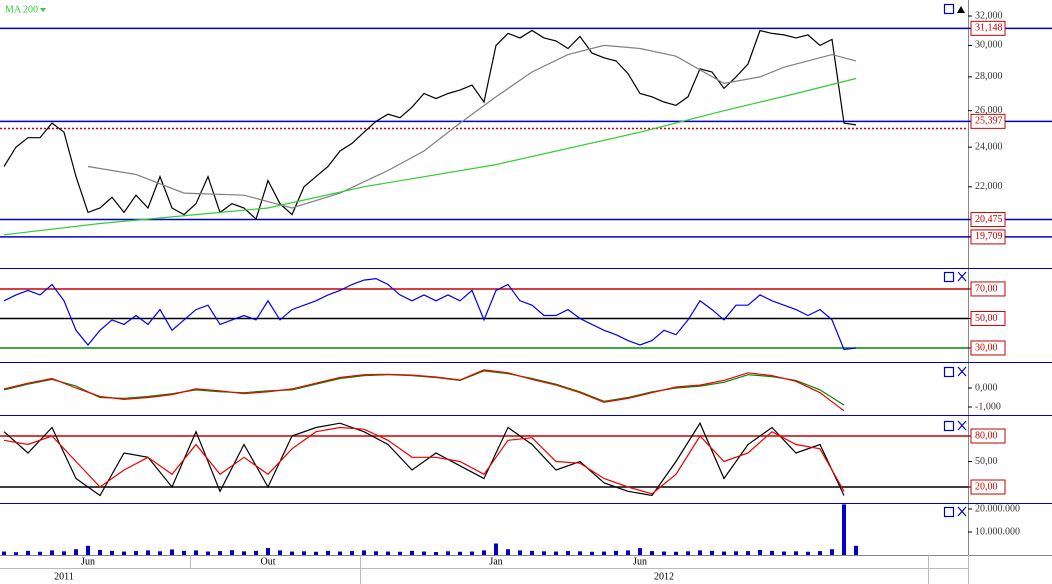 This screenshot has width=1052, height=584. I want to click on pin-icon, so click(961, 9).